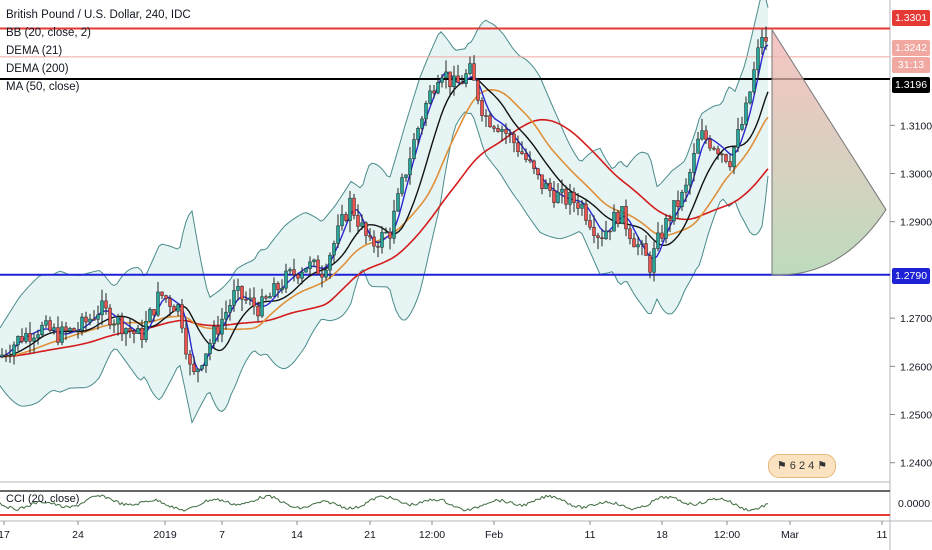 This screenshot has width=932, height=550. What do you see at coordinates (43, 87) in the screenshot?
I see `legend-ma50: MA (50, close)` at bounding box center [43, 87].